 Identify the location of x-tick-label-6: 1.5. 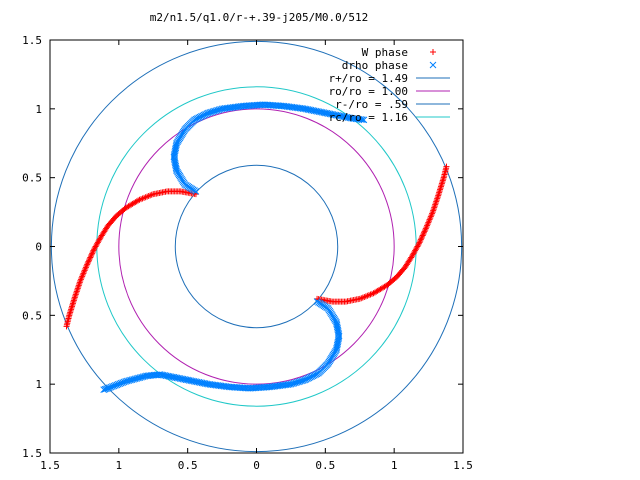
(463, 465).